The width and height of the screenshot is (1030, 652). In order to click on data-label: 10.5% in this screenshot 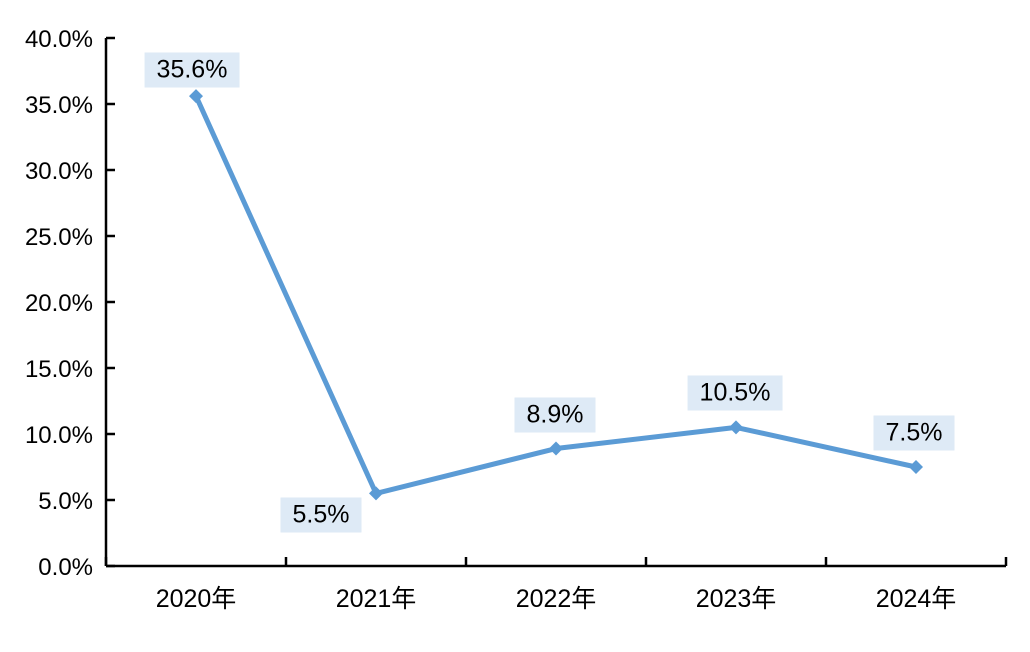, I will do `click(735, 393)`.